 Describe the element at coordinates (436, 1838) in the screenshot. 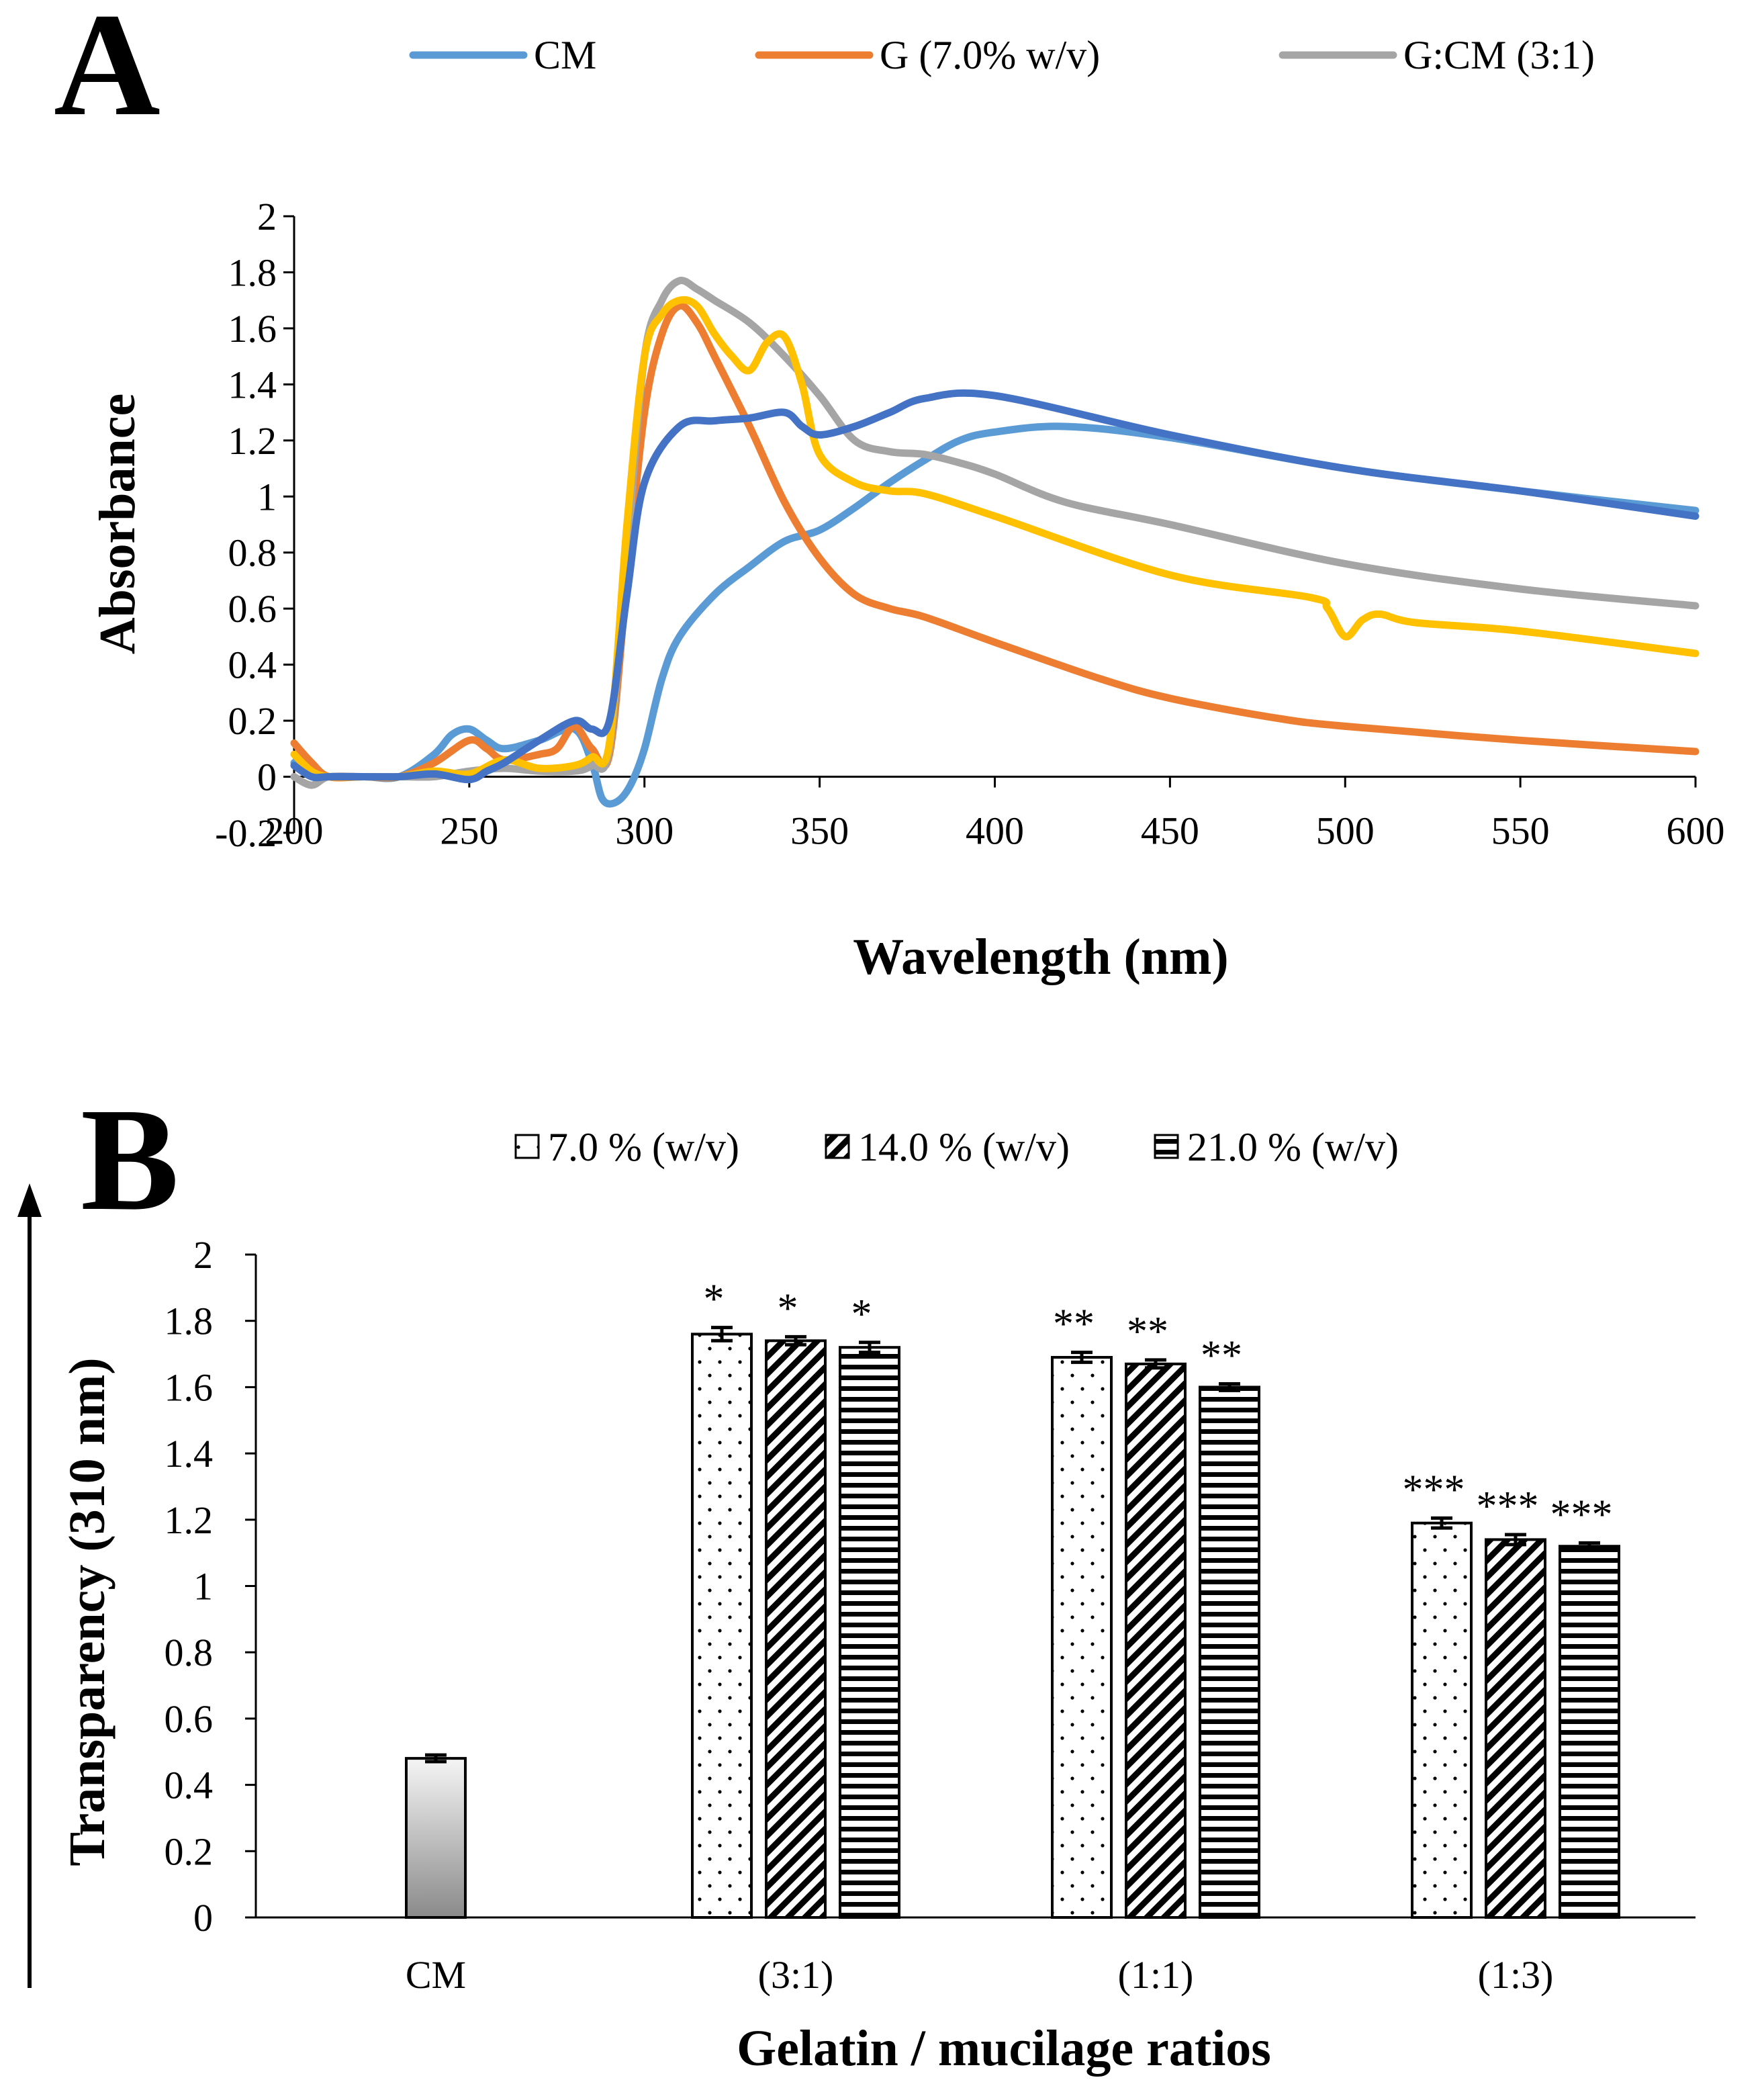

I see `bar-control` at that location.